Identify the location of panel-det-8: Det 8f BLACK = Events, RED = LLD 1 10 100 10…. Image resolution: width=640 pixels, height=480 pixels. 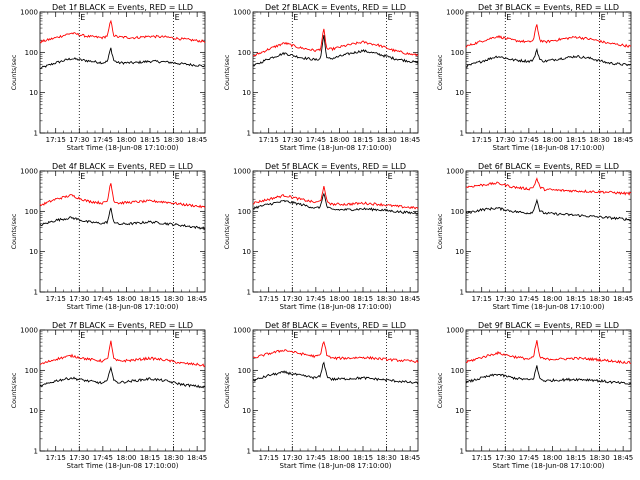
(321, 395).